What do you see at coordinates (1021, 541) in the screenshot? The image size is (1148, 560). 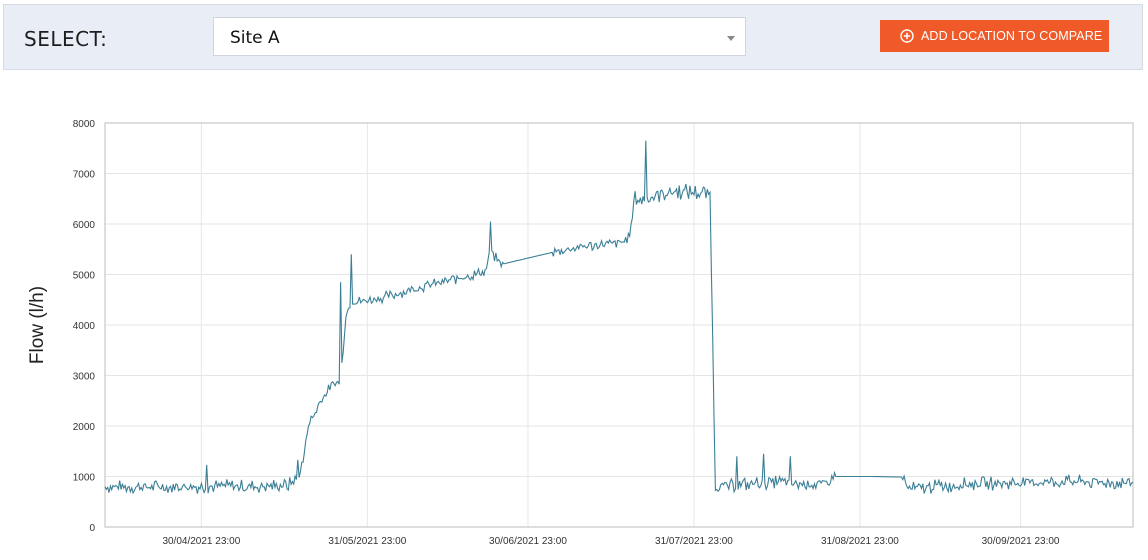 I see `x-tick-label: 30/09/2021 23:00` at bounding box center [1021, 541].